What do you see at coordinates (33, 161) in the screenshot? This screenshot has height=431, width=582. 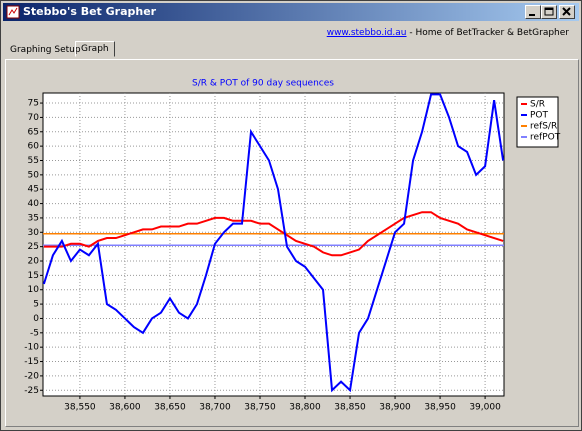 I see `y-tick-label: 55` at bounding box center [33, 161].